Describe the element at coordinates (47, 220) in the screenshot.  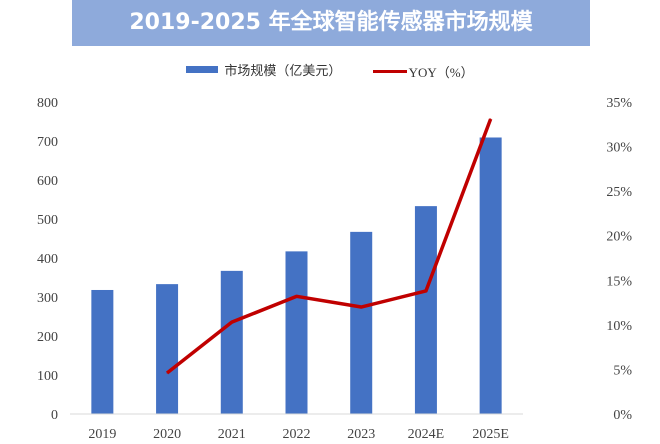
I see `left-tick-label: 500` at that location.